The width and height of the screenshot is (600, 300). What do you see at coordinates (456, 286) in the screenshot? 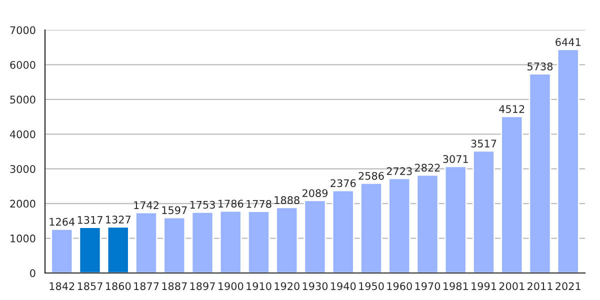
I see `x-tick-label: 1981` at bounding box center [456, 286].